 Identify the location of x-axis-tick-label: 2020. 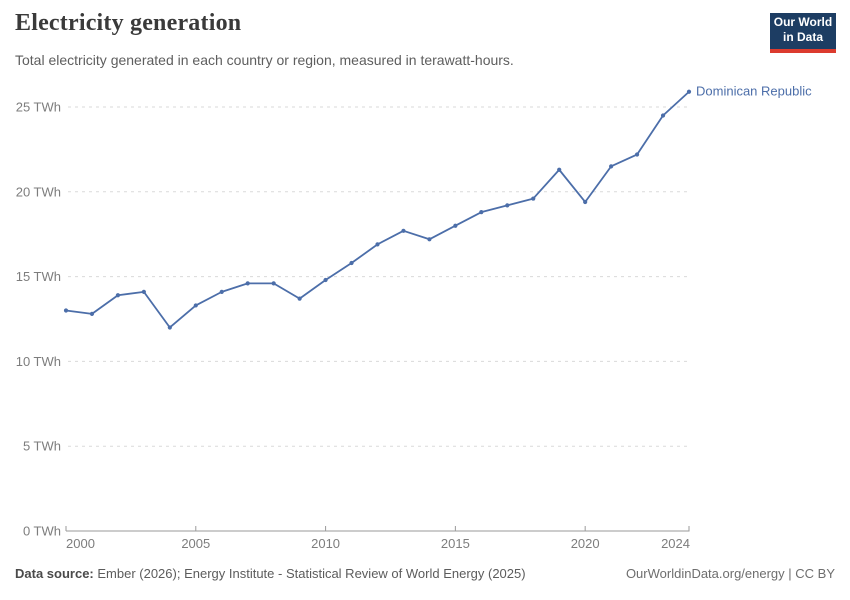
(585, 543).